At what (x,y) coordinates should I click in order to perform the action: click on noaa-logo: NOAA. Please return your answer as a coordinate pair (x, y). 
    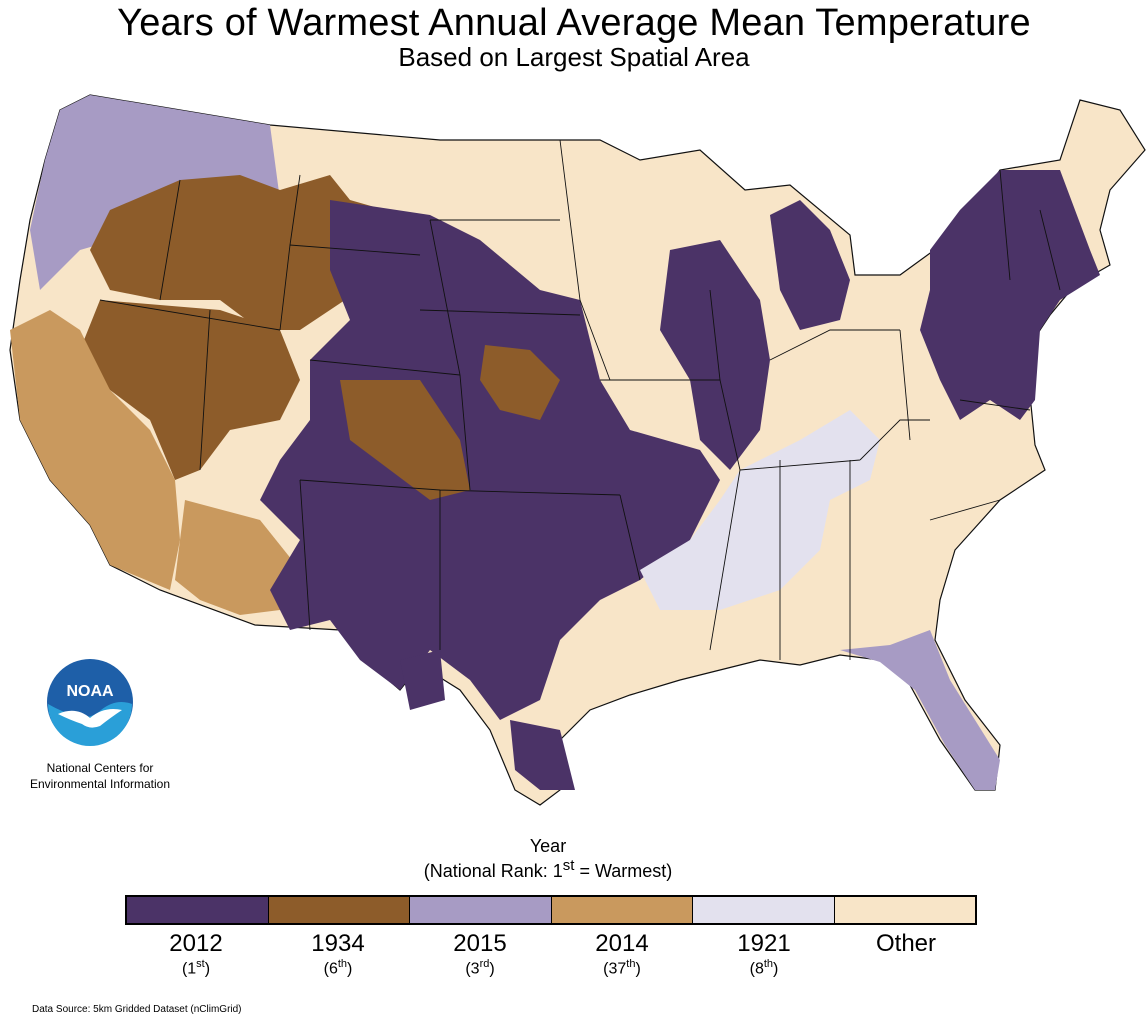
    Looking at the image, I should click on (90, 702).